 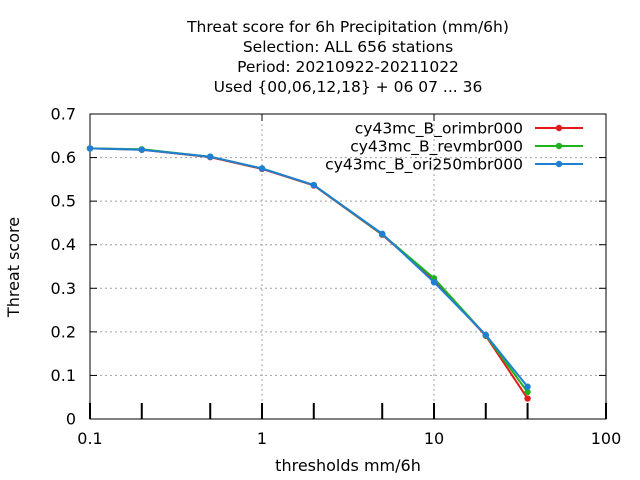 I want to click on y-axis-tick-labels: 0 0.1 0.2 0.3 0.4 0.5 0.6 0.7, so click(x=63, y=267).